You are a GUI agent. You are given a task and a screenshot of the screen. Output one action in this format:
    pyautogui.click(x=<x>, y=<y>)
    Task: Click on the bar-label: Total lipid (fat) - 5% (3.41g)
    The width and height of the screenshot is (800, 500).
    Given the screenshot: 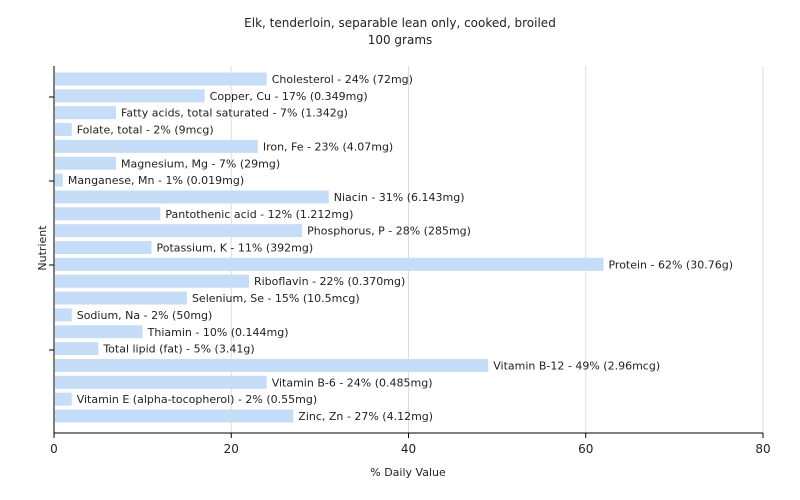 What is the action you would take?
    pyautogui.click(x=178, y=349)
    